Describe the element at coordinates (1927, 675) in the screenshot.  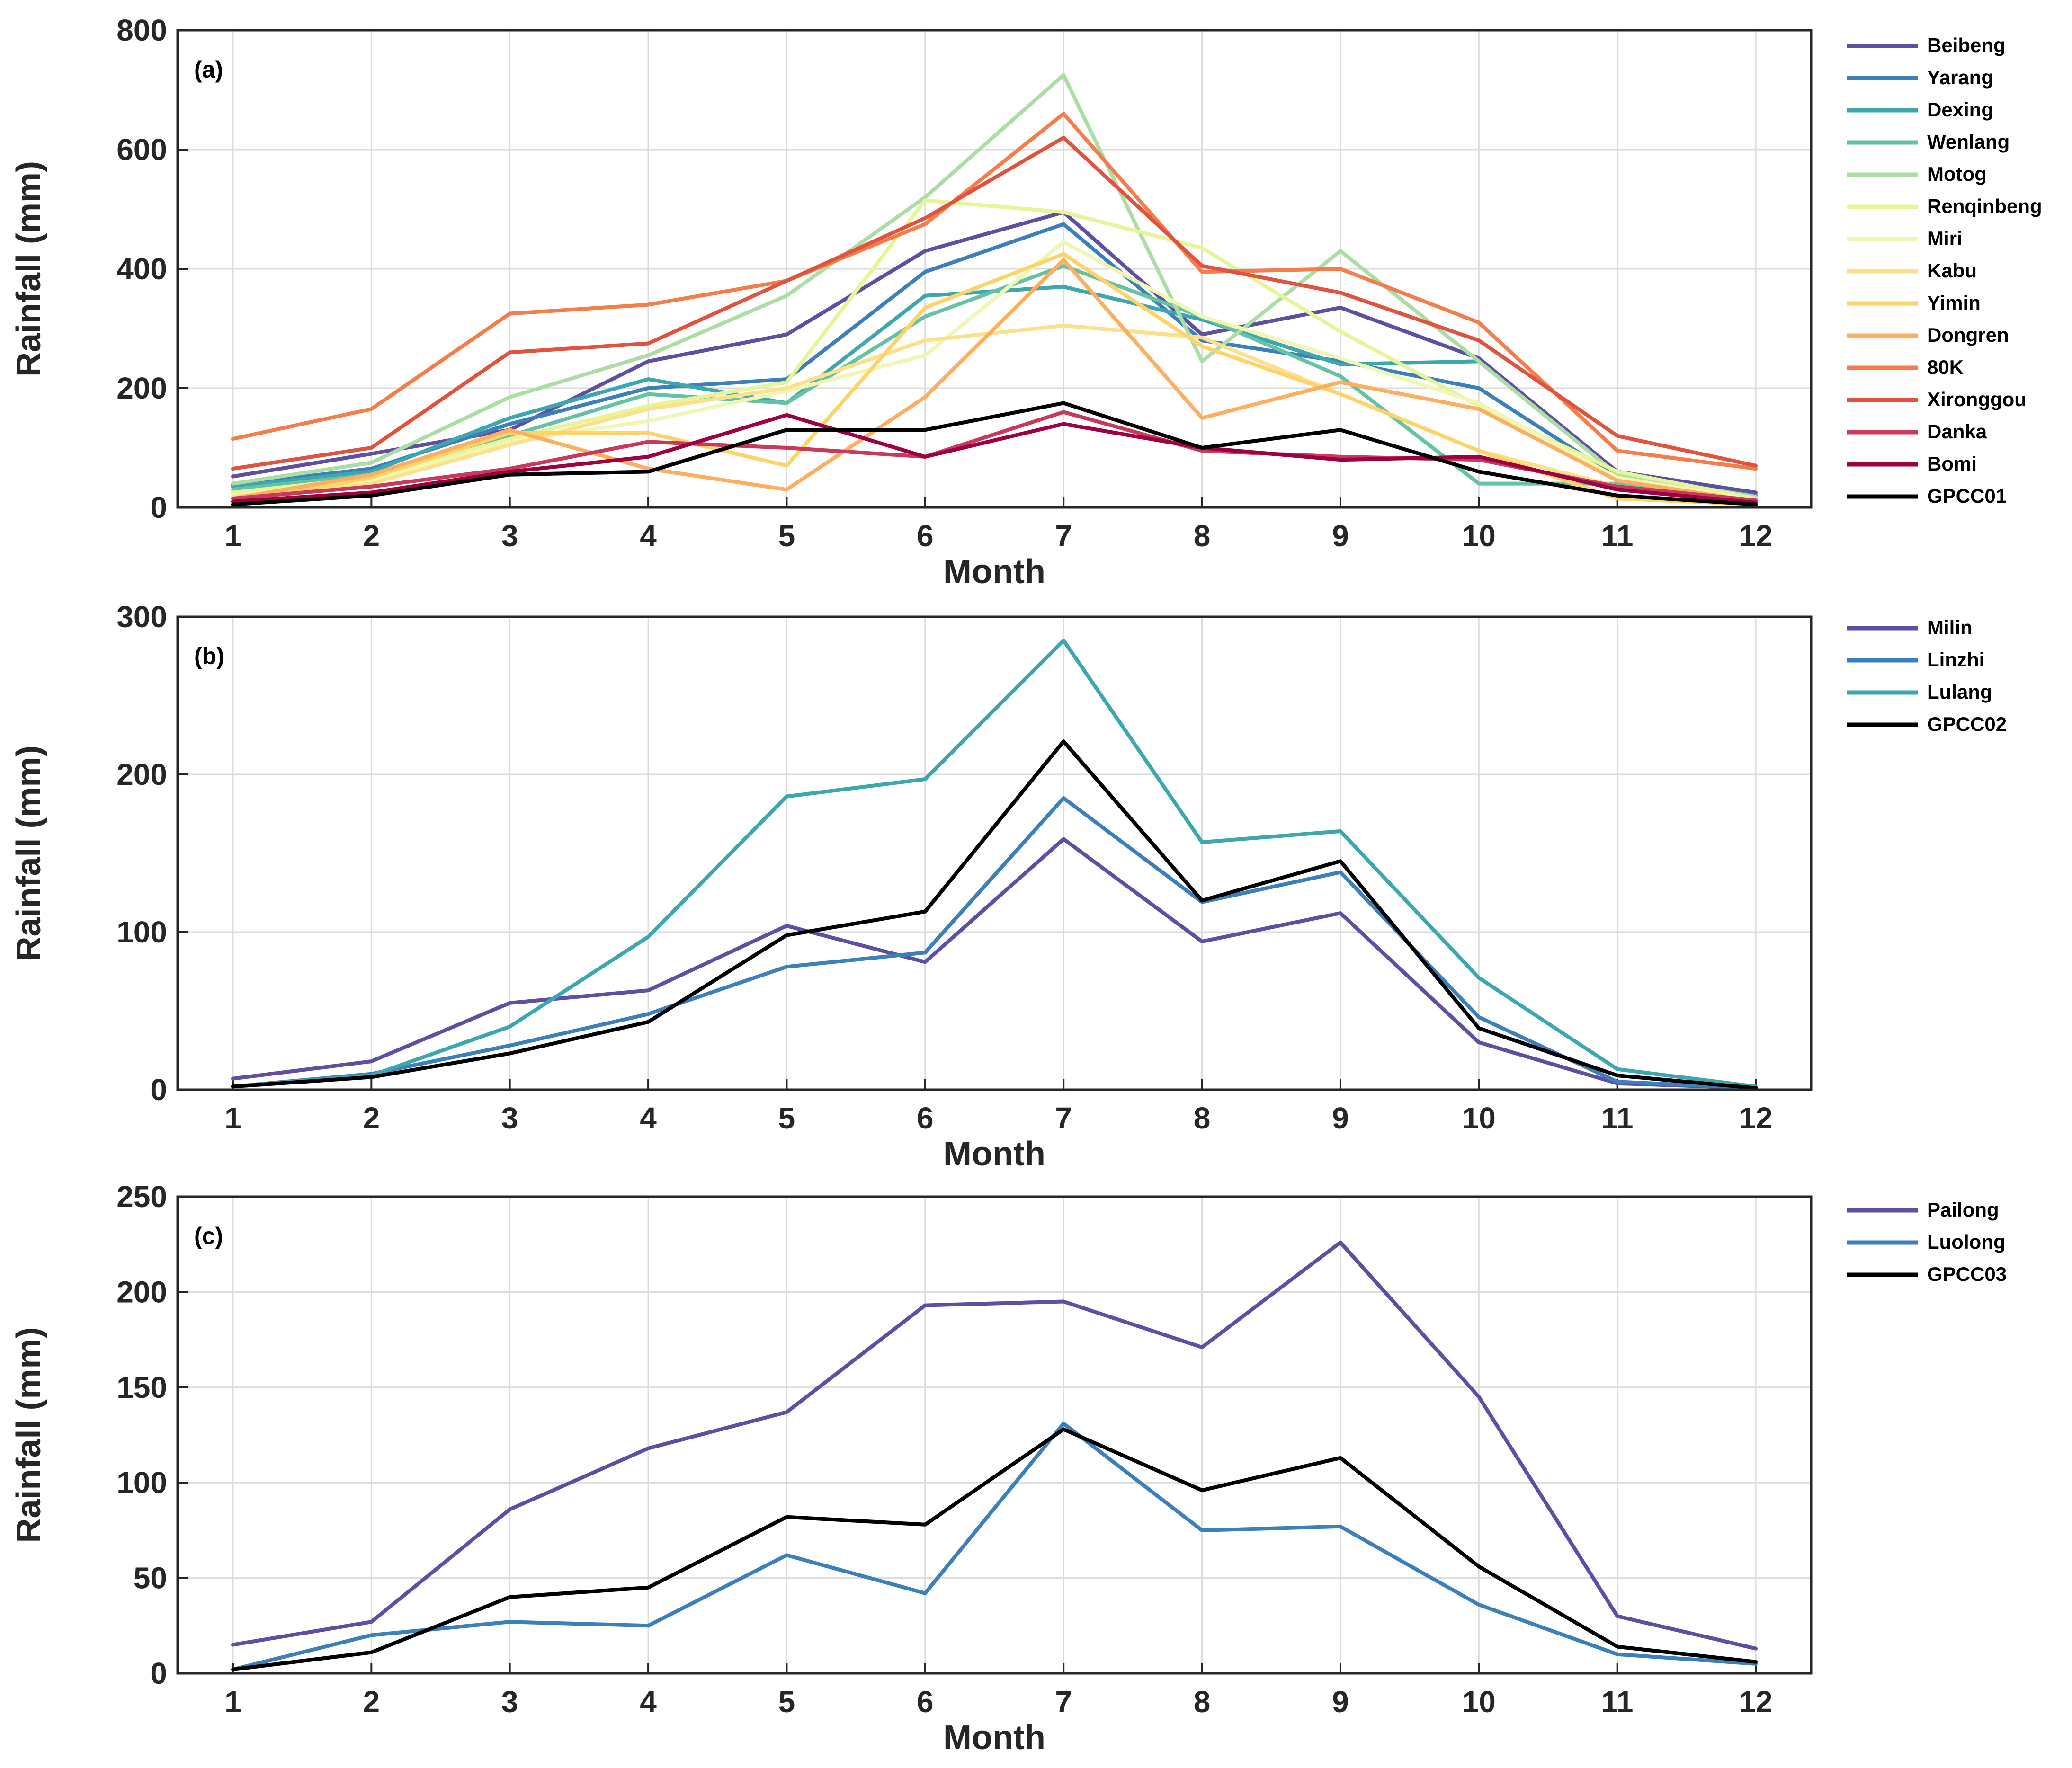
I see `legend: Milin Linzhi Lulang GPCC02` at that location.